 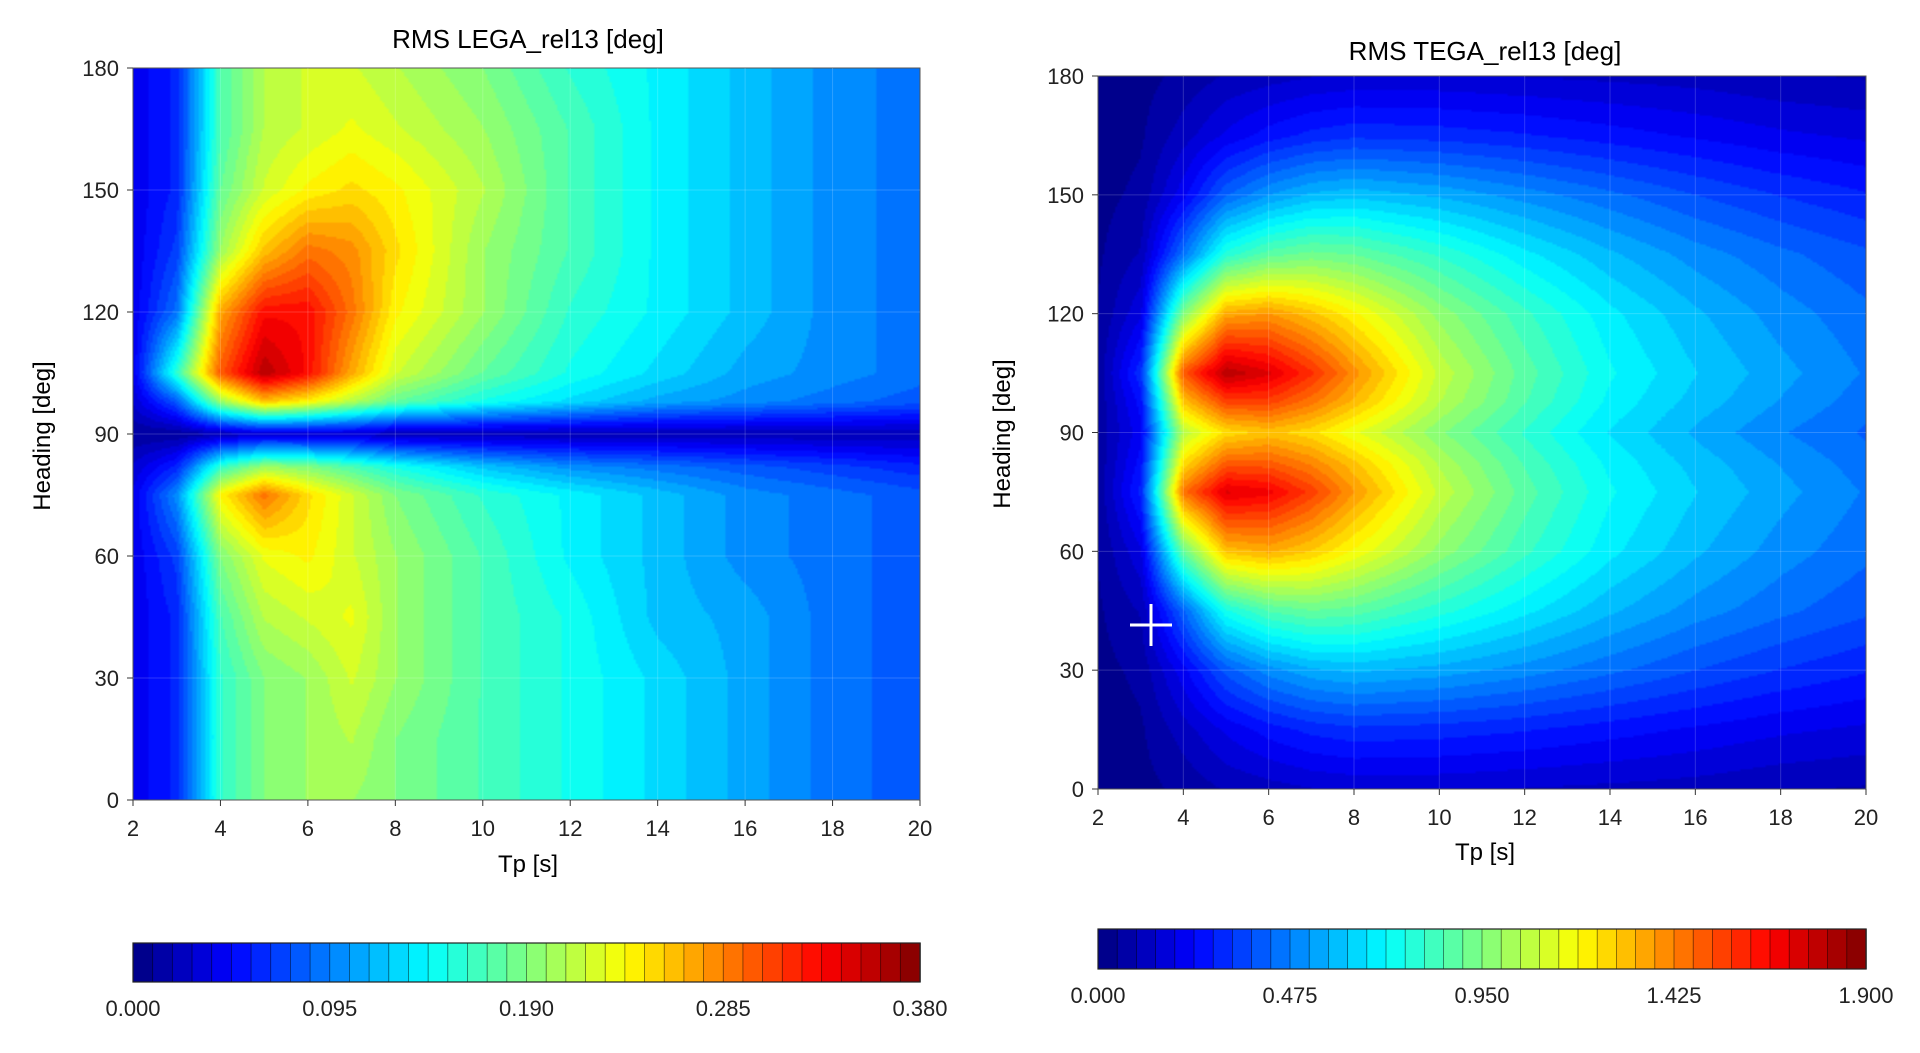 What do you see at coordinates (1485, 51) in the screenshot?
I see `chart-title: RMS TEGA_rel13 [deg]` at bounding box center [1485, 51].